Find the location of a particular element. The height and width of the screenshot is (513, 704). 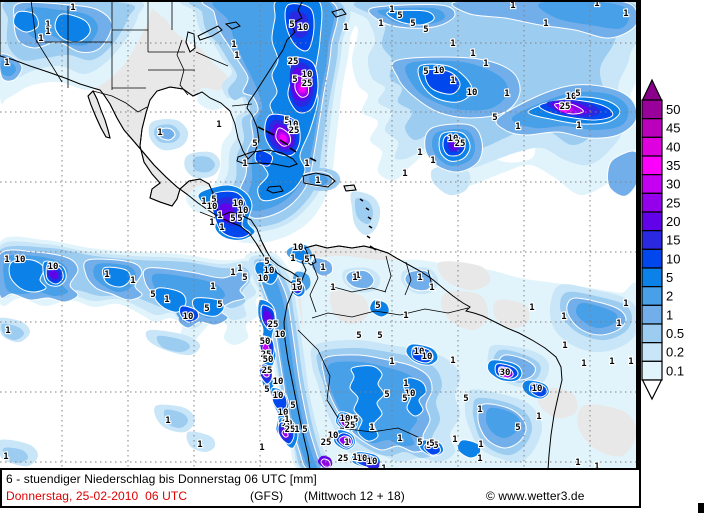

color-scale-label: 40 is located at coordinates (673, 146).